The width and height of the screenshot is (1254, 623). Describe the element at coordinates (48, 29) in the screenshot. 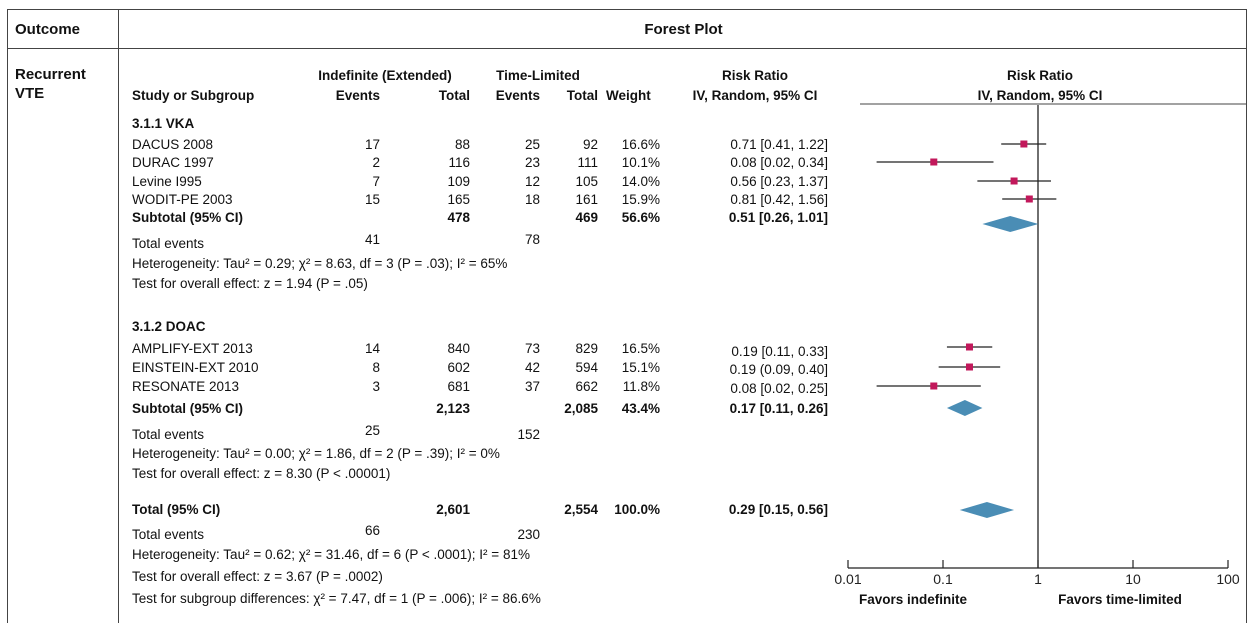

I see `outcome-column-header: Outcome` at that location.